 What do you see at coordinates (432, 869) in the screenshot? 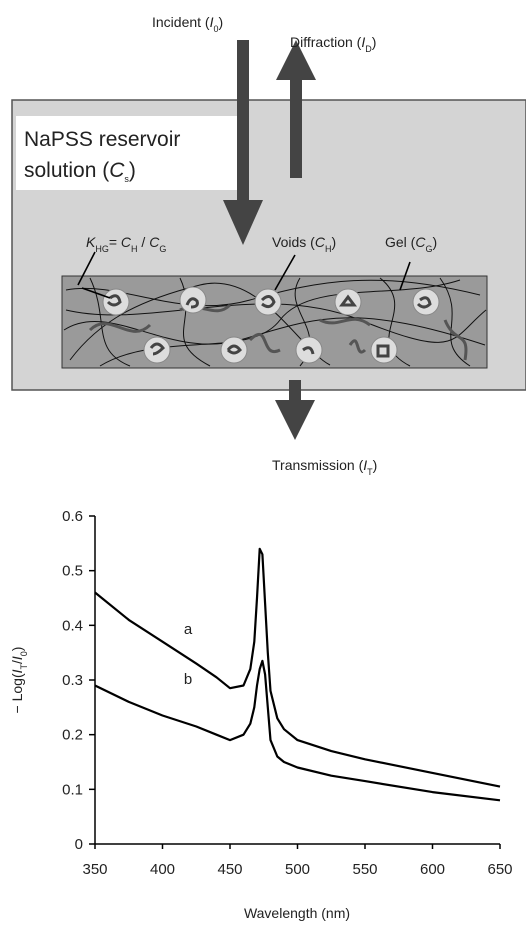
I see `x-tick-label: 600` at bounding box center [432, 869].